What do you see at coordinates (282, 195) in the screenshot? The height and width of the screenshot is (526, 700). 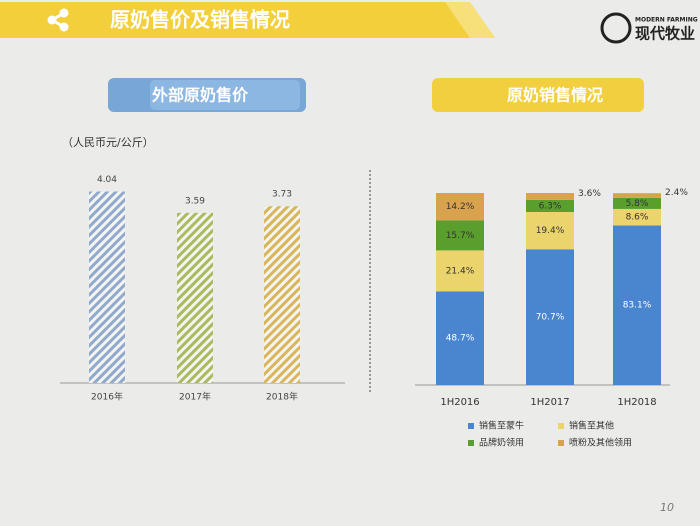 I see `value-label: 3.73` at bounding box center [282, 195].